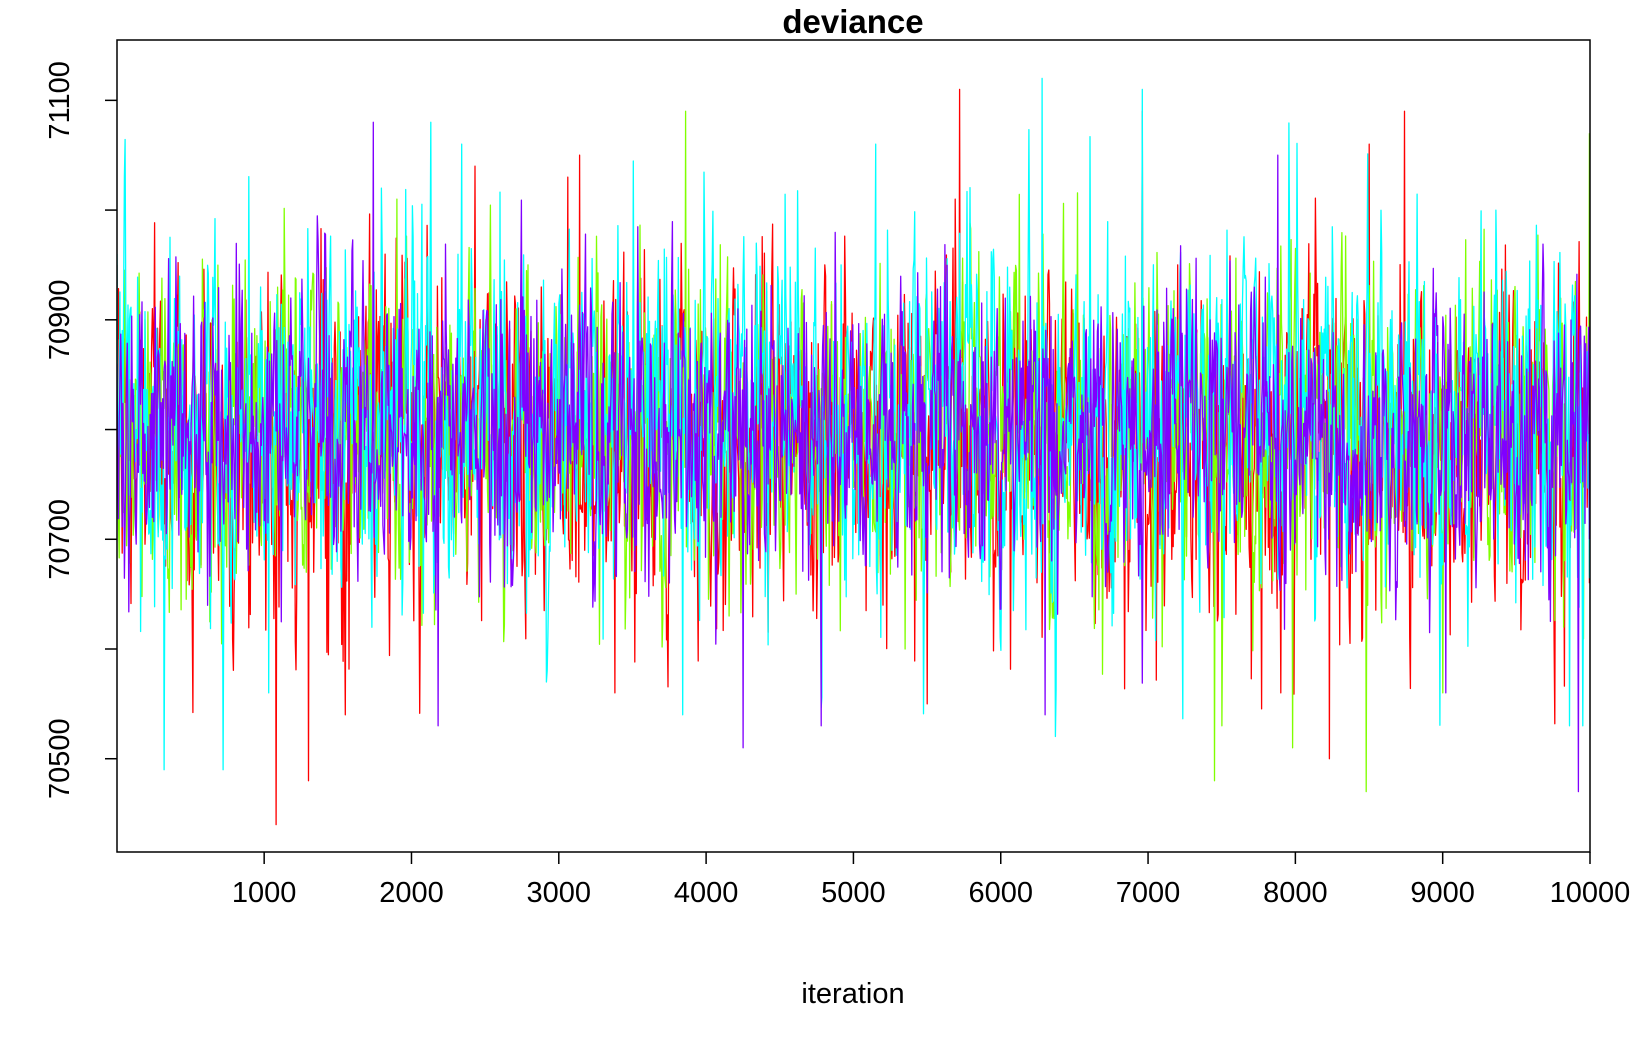  What do you see at coordinates (1442, 893) in the screenshot?
I see `x-tick-label: 9000` at bounding box center [1442, 893].